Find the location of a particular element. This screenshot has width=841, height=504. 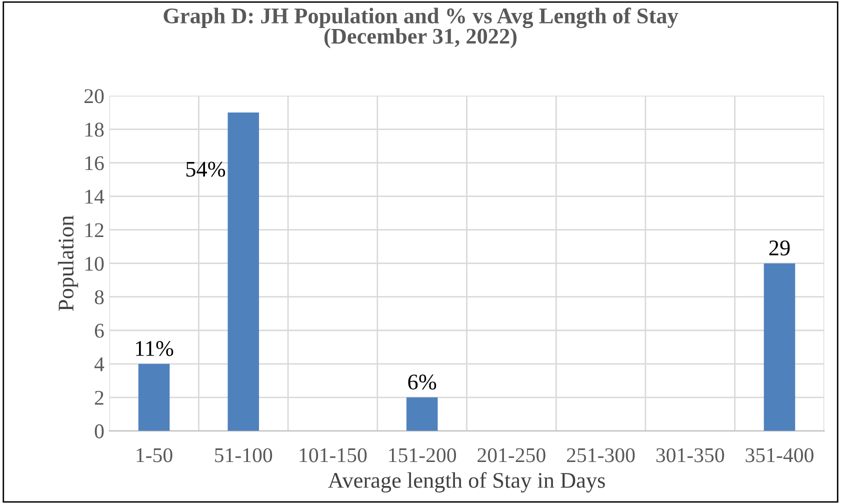

y-tick-label: 8 is located at coordinates (99, 297).